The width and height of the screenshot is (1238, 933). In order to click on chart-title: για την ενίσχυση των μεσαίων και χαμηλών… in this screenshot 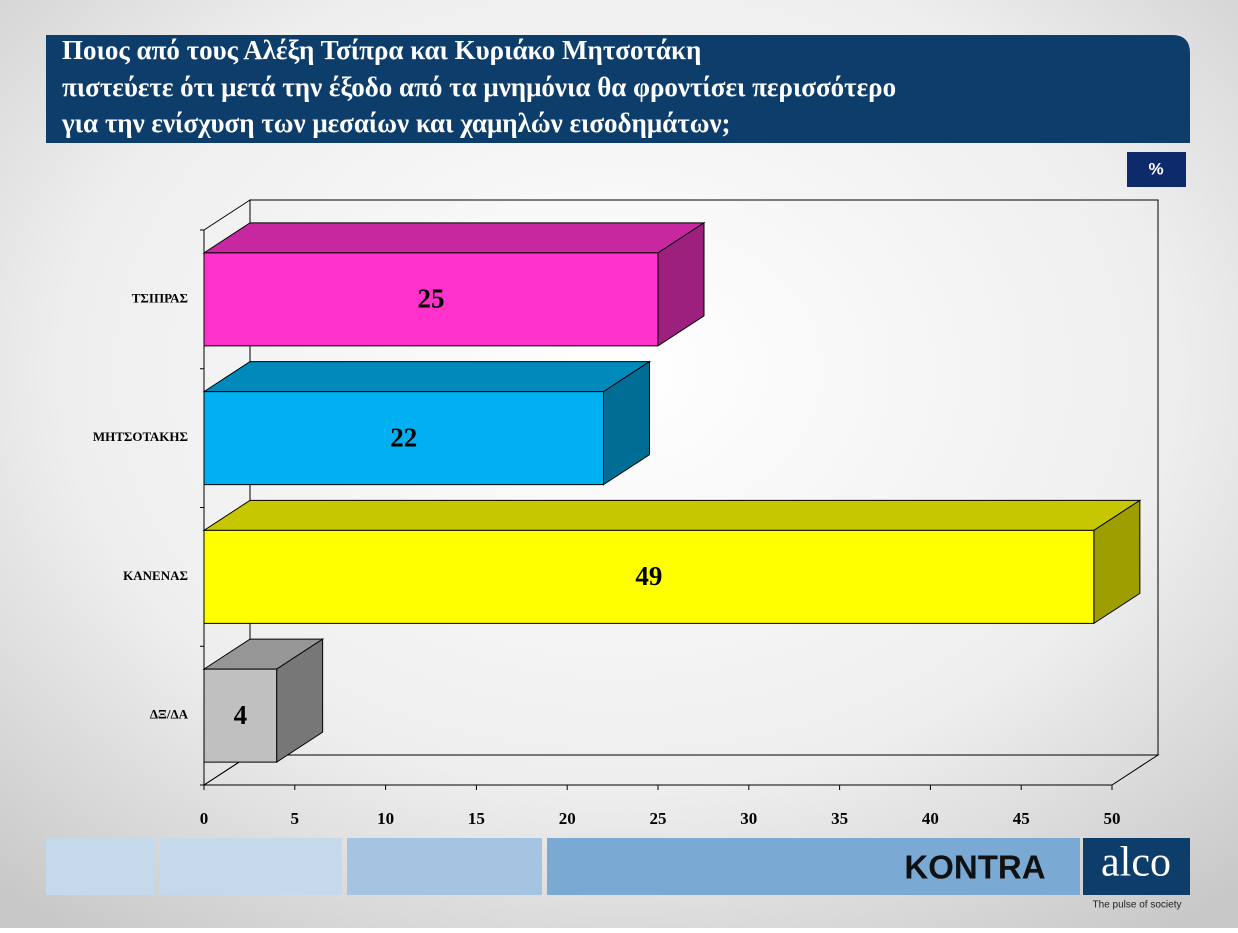, I will do `click(396, 123)`.